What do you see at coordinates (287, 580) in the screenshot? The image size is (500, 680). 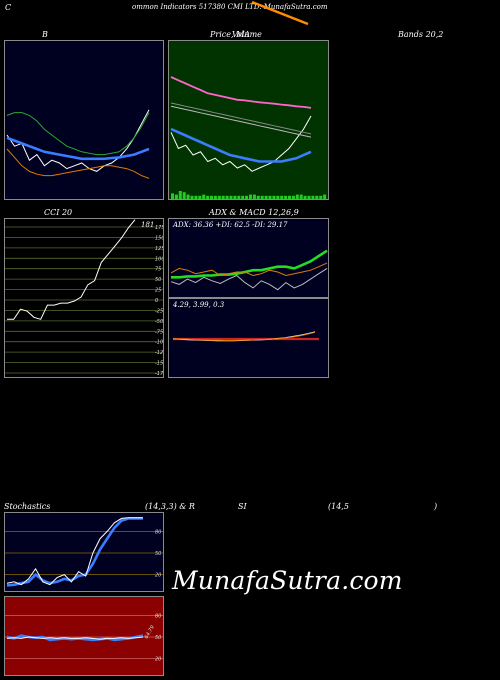 I see `watermark: MunafaSutra.com` at bounding box center [287, 580].